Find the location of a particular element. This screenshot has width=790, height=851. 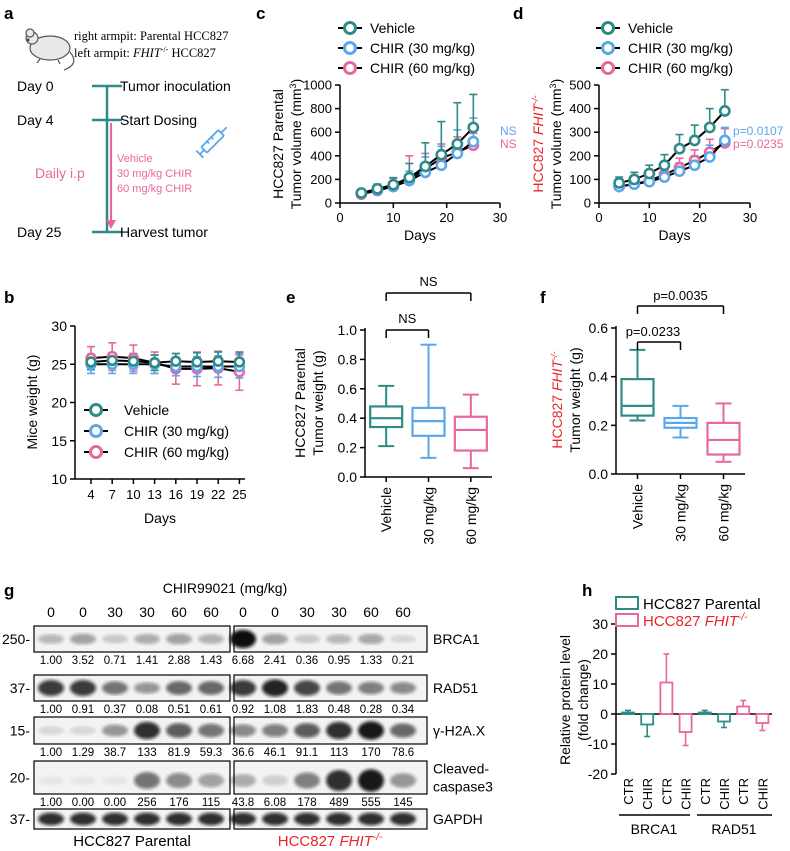

y-axis-label-line1: HCC827 FHIT-/- is located at coordinates (557, 399).